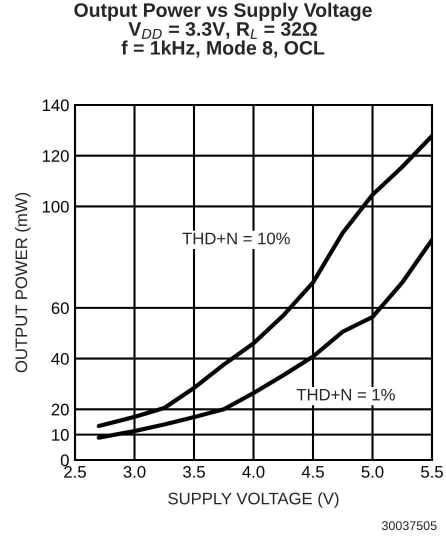  I want to click on y-tick-label: 10, so click(60, 435).